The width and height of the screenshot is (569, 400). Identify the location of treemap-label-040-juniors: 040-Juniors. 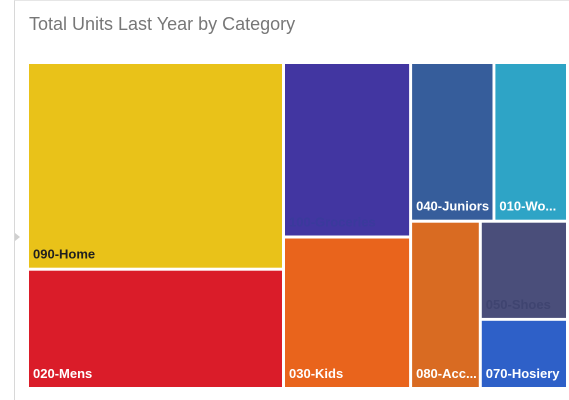
(452, 206).